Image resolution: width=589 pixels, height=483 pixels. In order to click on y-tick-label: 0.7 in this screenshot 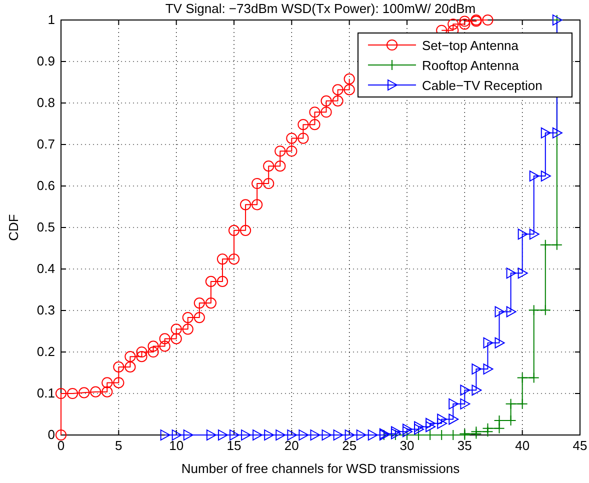, I will do `click(45, 144)`.